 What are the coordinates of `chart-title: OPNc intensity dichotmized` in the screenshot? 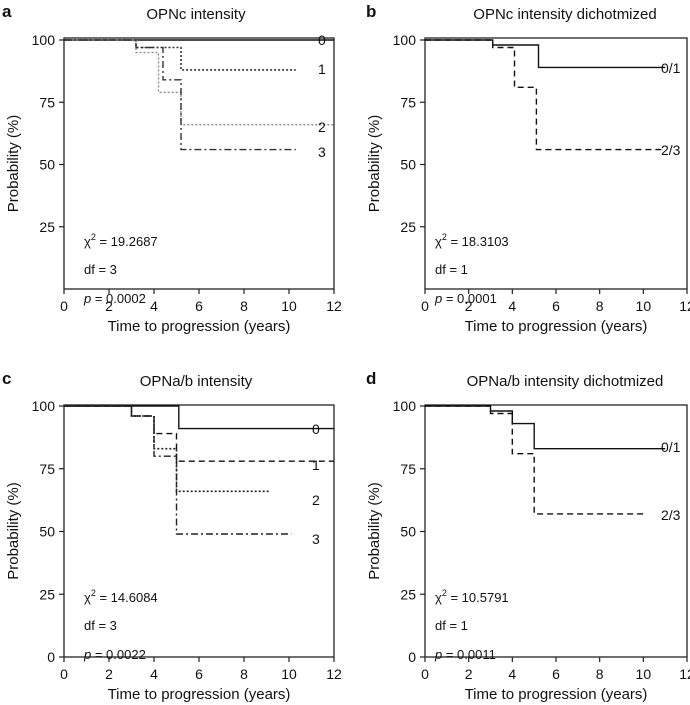 It's located at (564, 14).